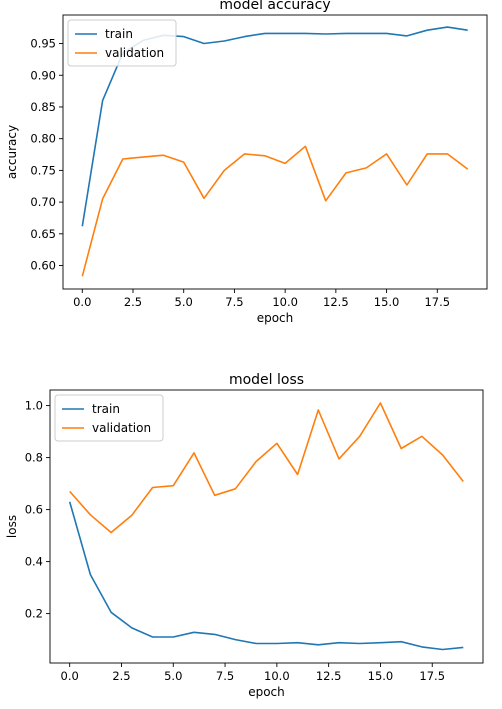 The image size is (502, 709). What do you see at coordinates (43, 170) in the screenshot?
I see `y-tick-label: 0.75` at bounding box center [43, 170].